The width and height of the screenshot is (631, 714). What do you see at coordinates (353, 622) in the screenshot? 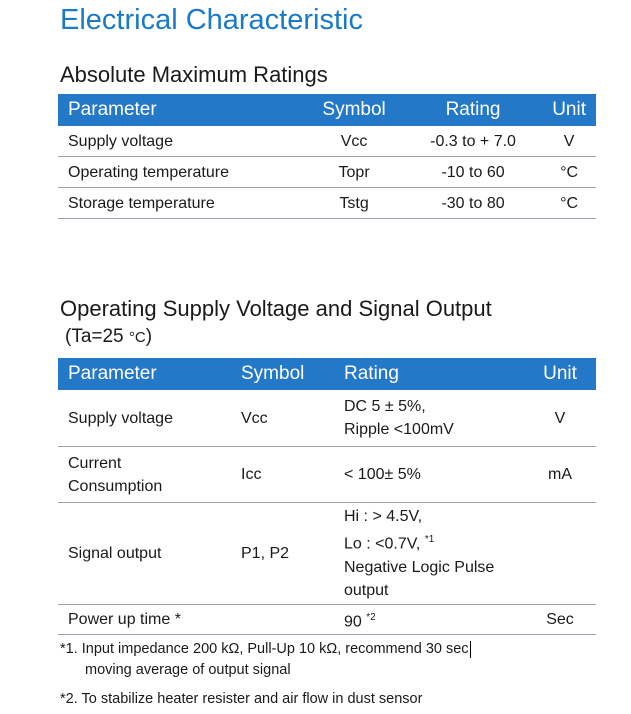
I see `rating-text: 90` at bounding box center [353, 622].